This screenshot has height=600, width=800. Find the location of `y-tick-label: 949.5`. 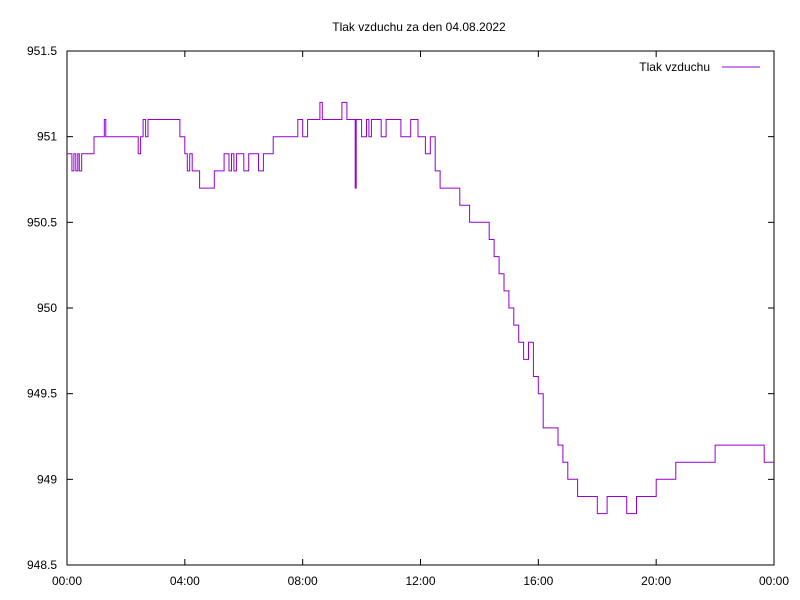

y-tick-label: 949.5 is located at coordinates (42, 394).